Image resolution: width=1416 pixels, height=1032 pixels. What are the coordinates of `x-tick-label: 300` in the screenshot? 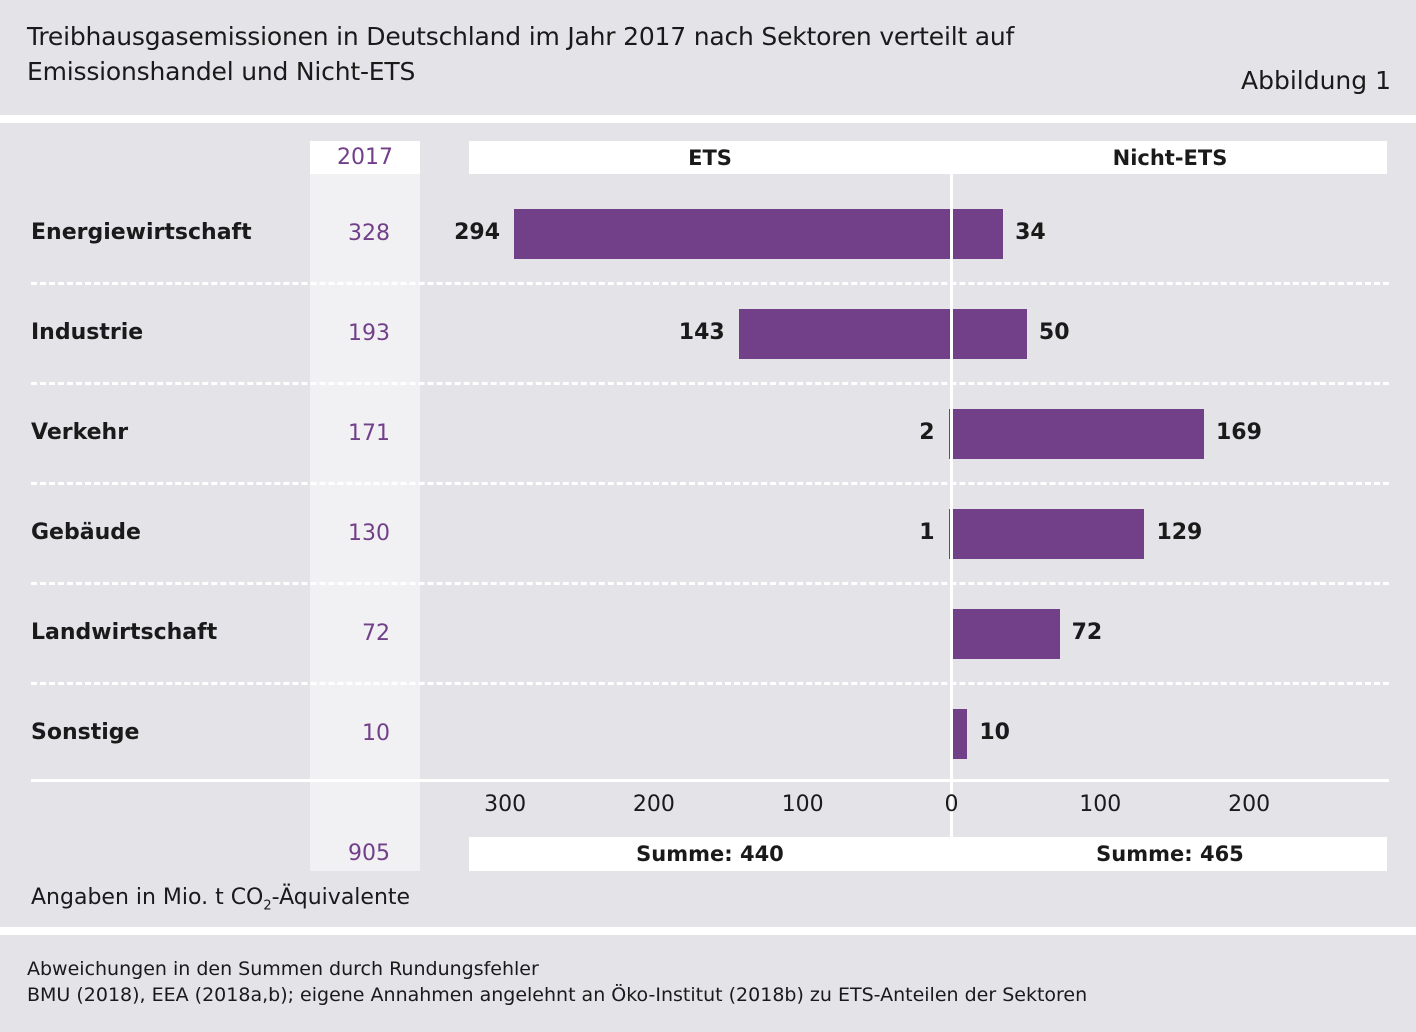 It's located at (505, 804).